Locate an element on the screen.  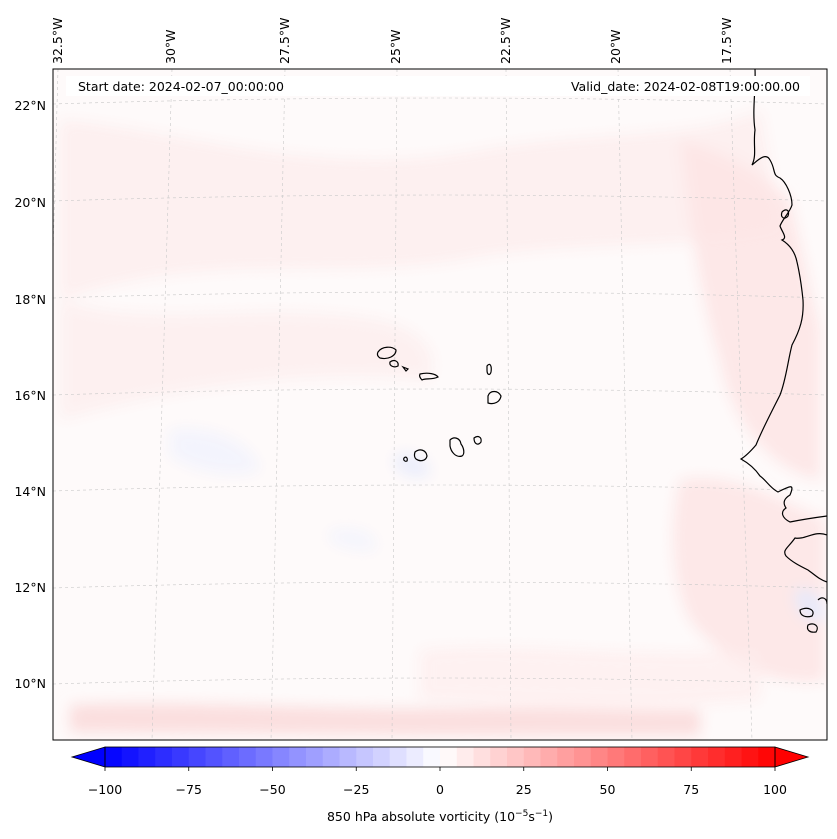
colorbar-ticks: −100 −75 −50 −25 0 25 50 75 100 is located at coordinates (437, 782).